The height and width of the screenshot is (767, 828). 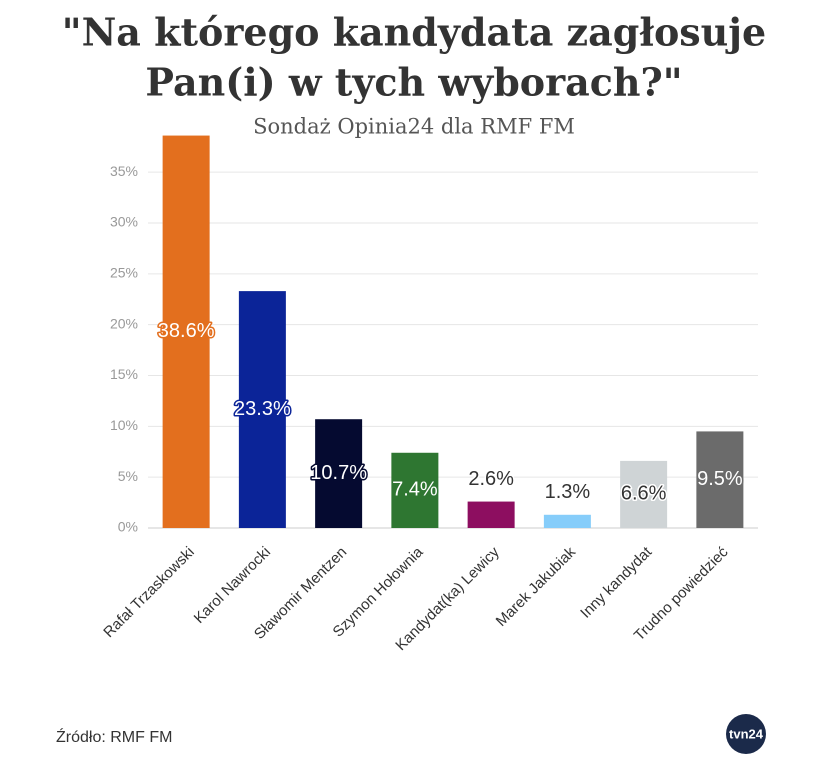 What do you see at coordinates (124, 273) in the screenshot?
I see `y-tick-label: 25%` at bounding box center [124, 273].